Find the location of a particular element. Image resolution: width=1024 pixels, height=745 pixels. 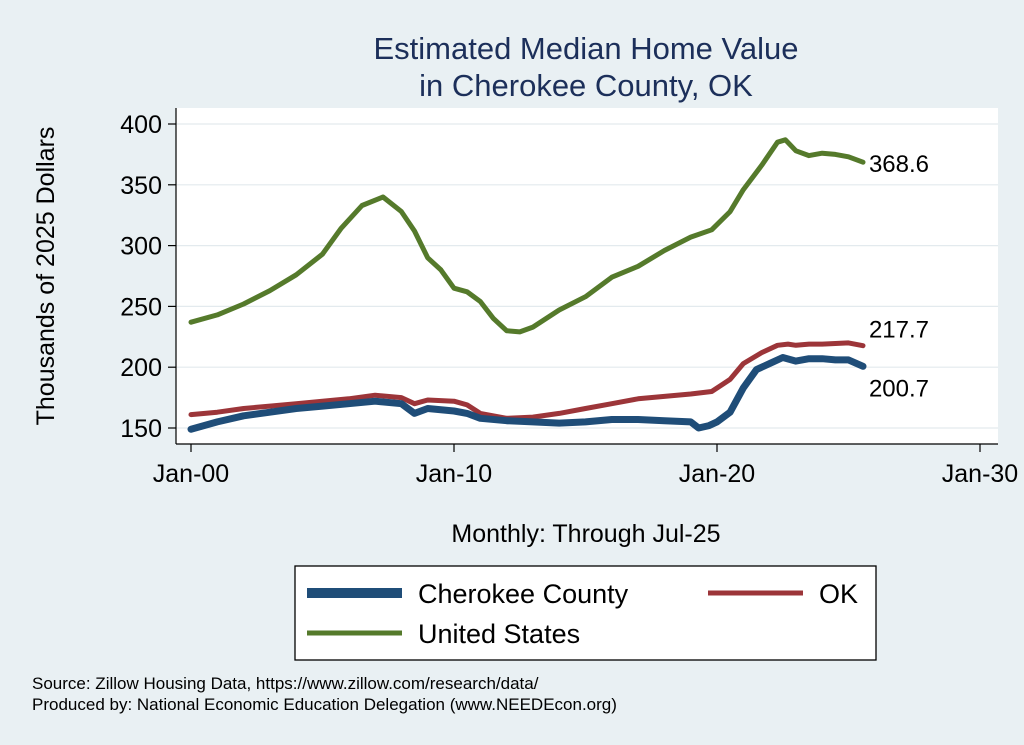

series-line-ok is located at coordinates (527, 380).